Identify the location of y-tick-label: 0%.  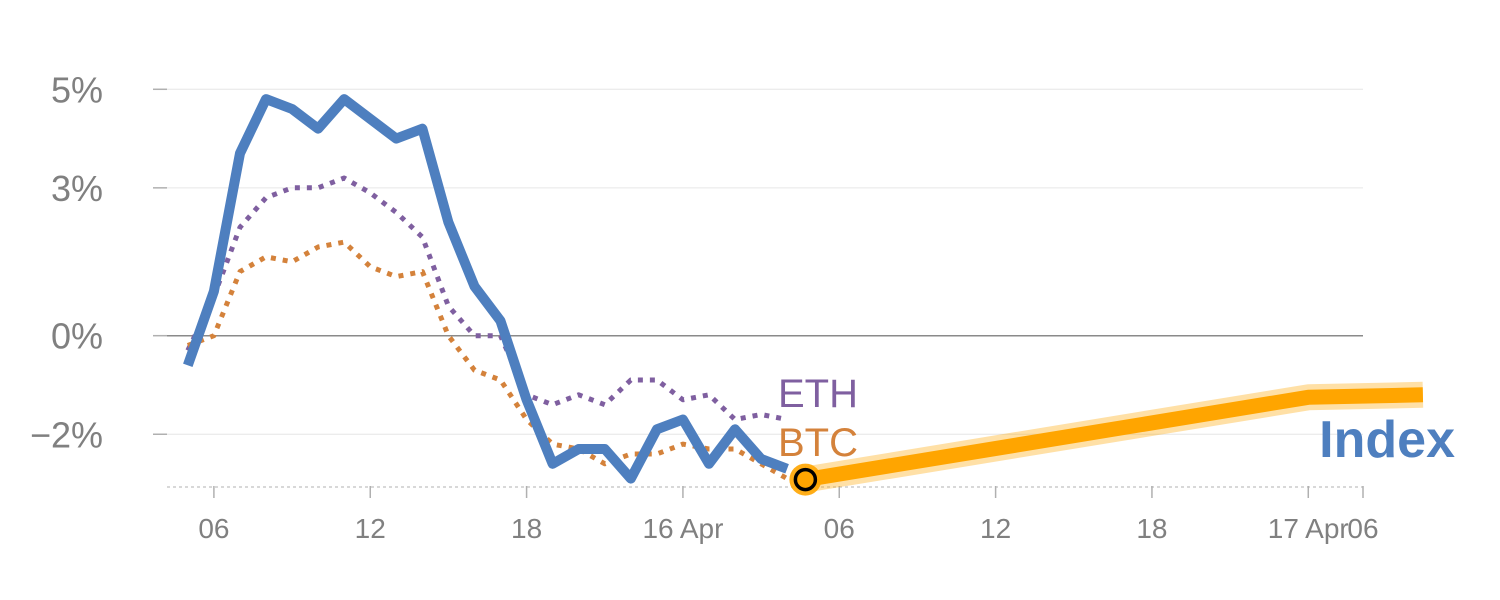
(77, 336).